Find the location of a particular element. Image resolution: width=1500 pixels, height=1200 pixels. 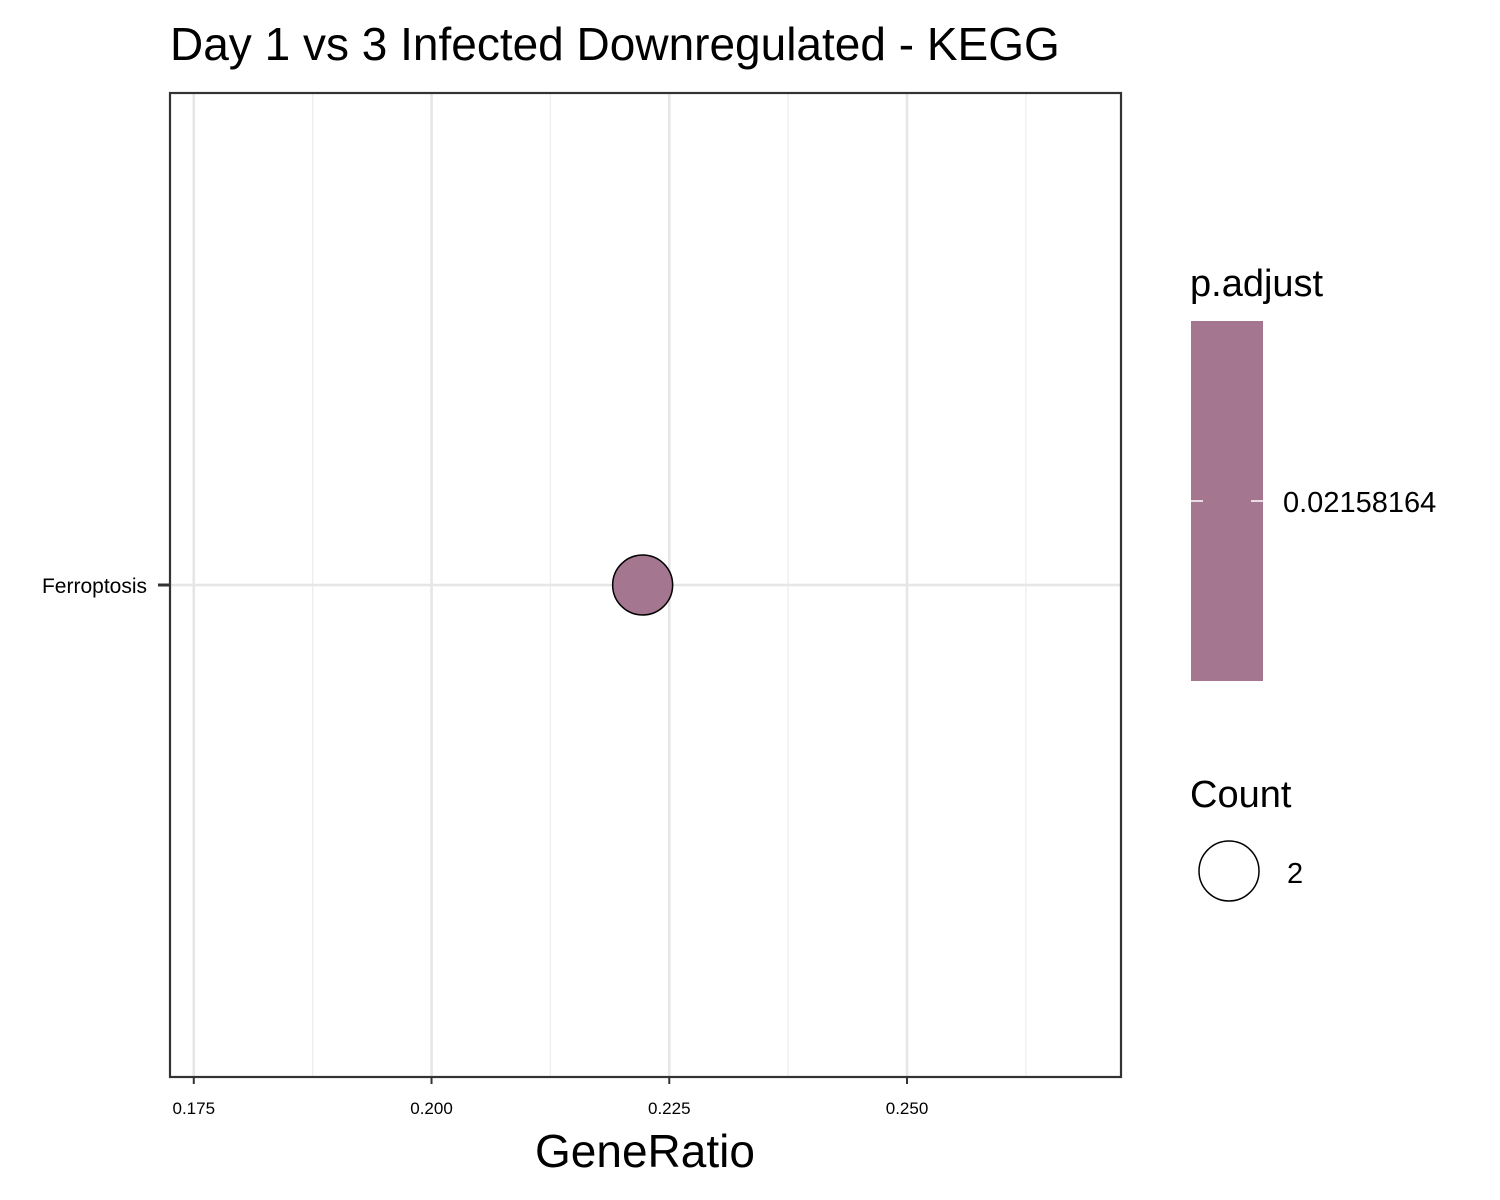

color-legend-title: p.adjust is located at coordinates (1257, 284).